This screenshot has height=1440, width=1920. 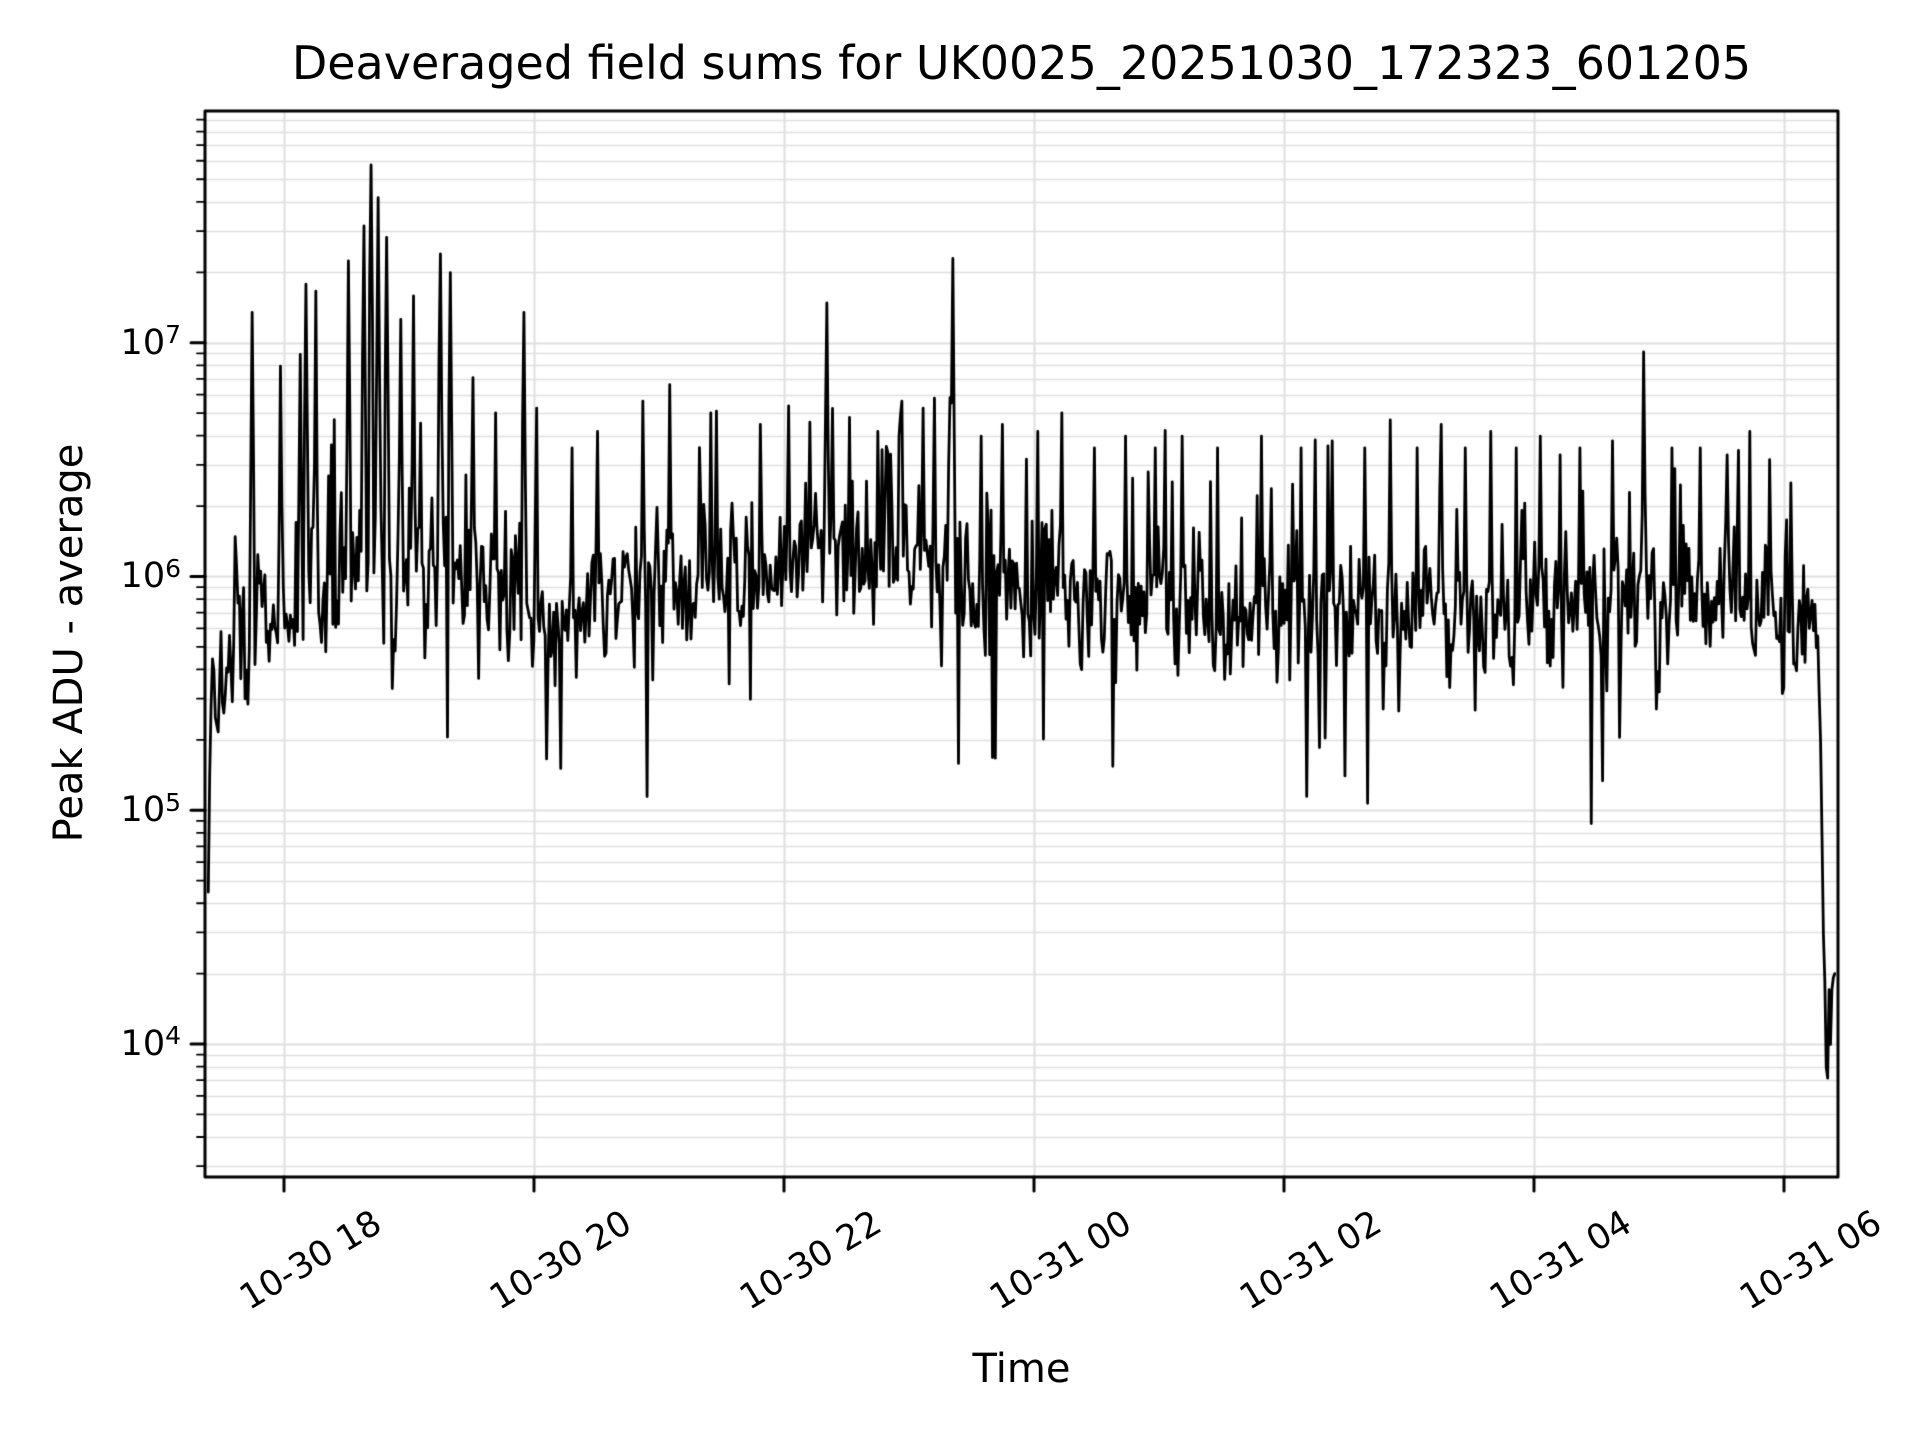 What do you see at coordinates (98, 1044) in the screenshot?
I see `y-tick-label: 104` at bounding box center [98, 1044].